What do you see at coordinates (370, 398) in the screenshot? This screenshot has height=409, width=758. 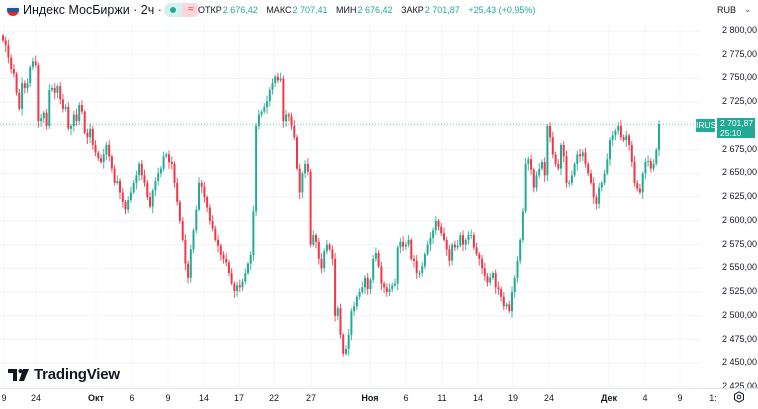 I see `time-tick: Ноя` at bounding box center [370, 398].